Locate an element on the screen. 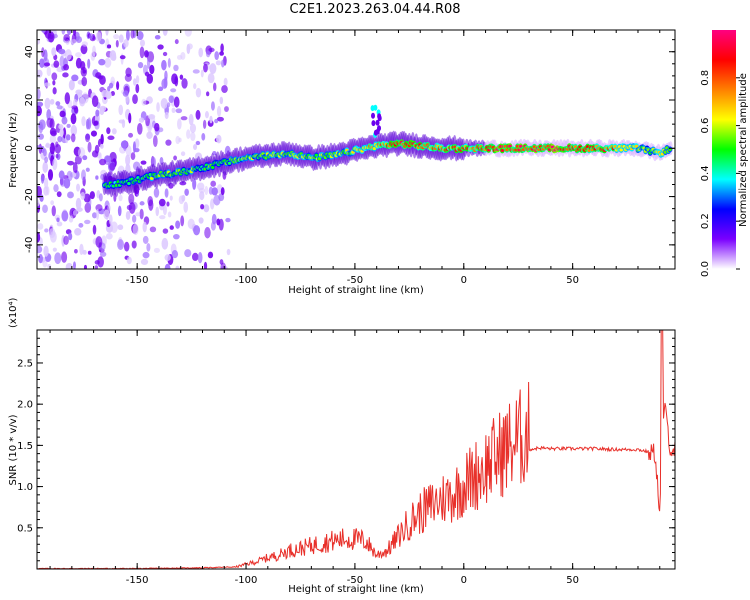 Image resolution: width=750 pixels, height=600 pixels. x-tick-label: 50 is located at coordinates (572, 580).